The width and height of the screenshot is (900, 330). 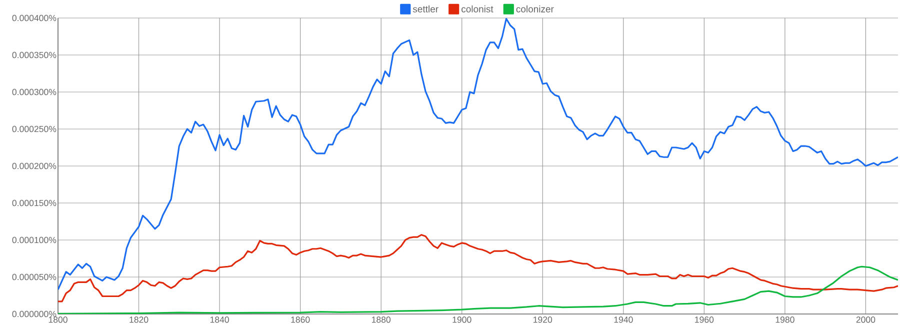 I want to click on x-tick-label: 1980, so click(x=785, y=319).